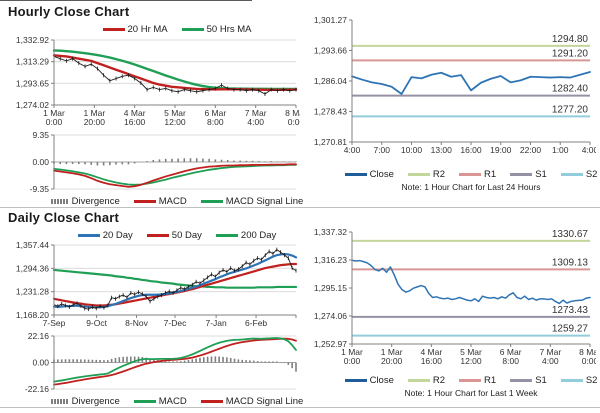 Image resolution: width=600 pixels, height=413 pixels. Describe the element at coordinates (570, 234) in the screenshot. I see `svg-text: 1330.67` at that location.